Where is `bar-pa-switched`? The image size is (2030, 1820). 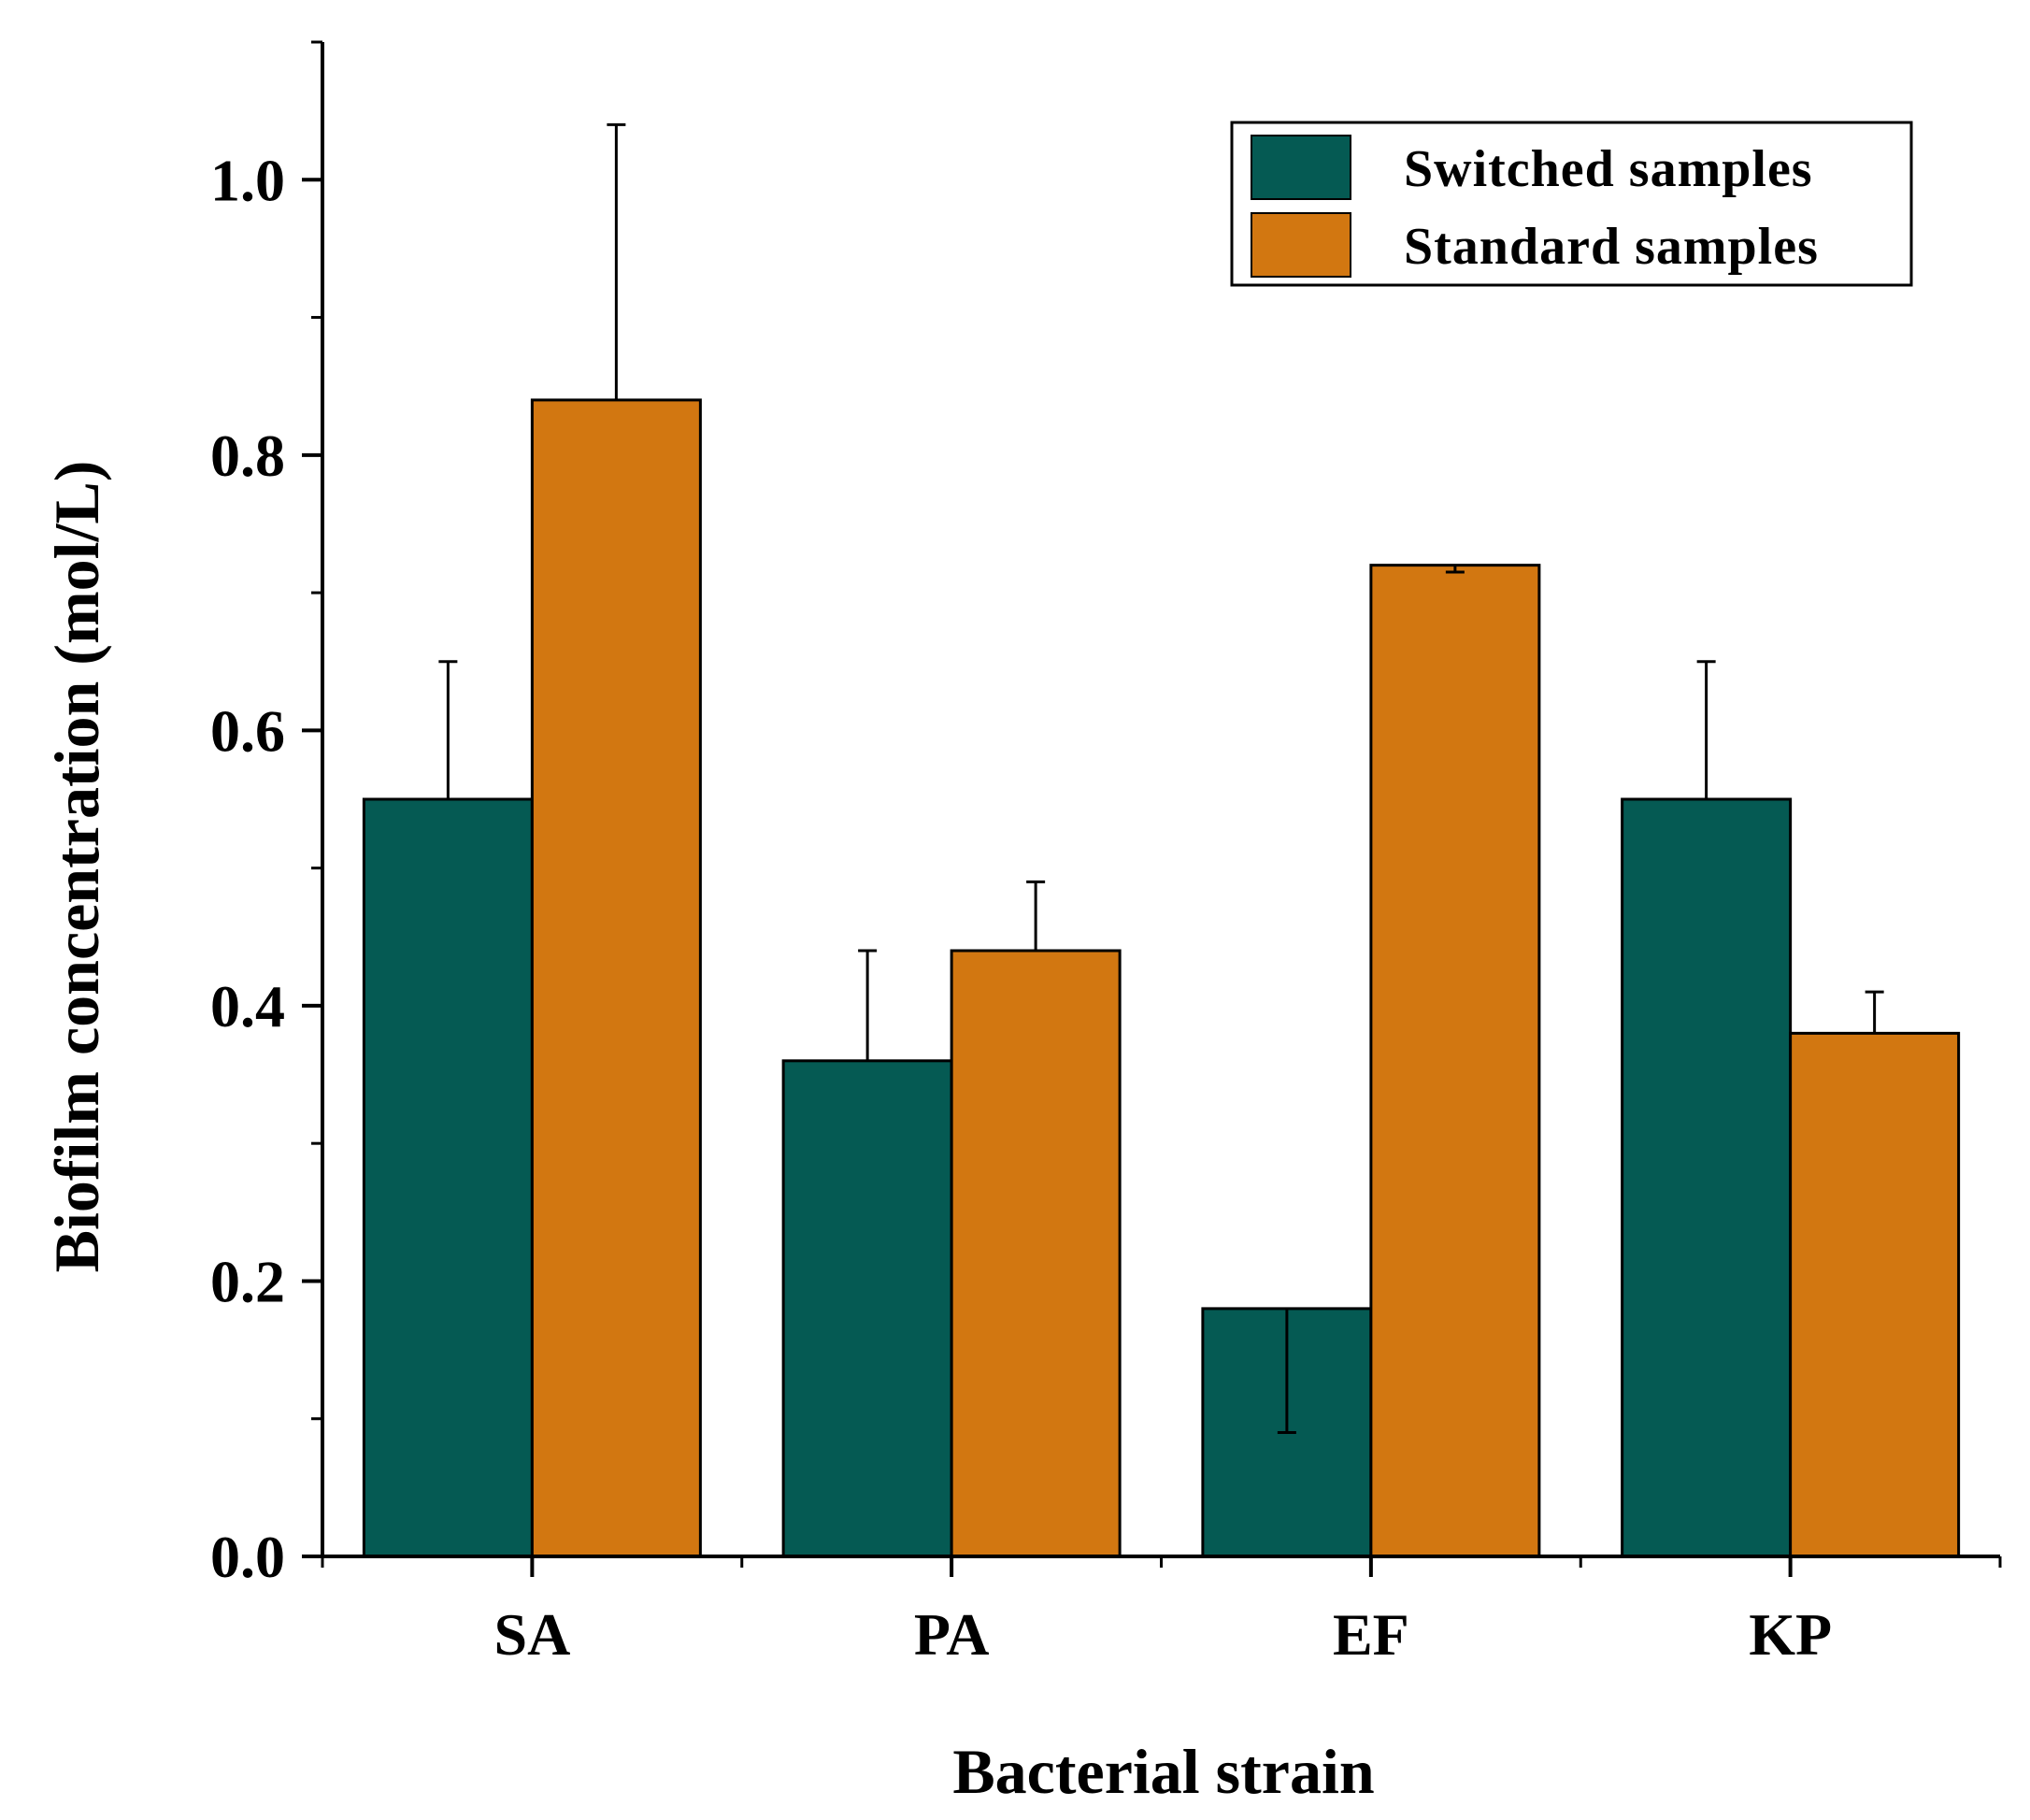 bar-pa-switched is located at coordinates (867, 1308).